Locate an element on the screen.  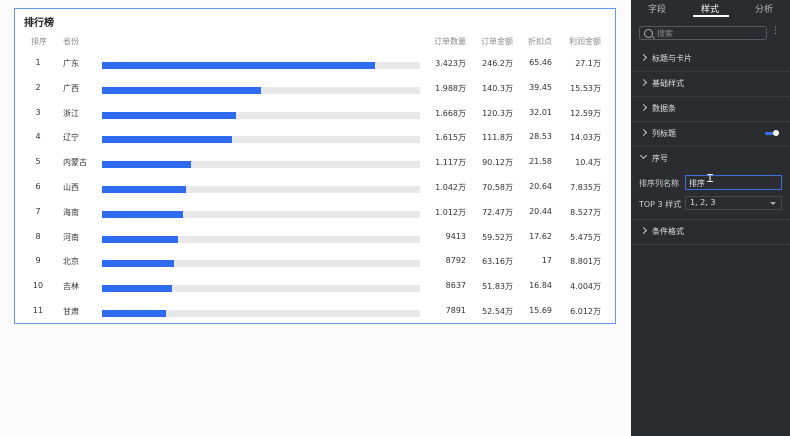
row-province: 吉林 is located at coordinates (71, 287).